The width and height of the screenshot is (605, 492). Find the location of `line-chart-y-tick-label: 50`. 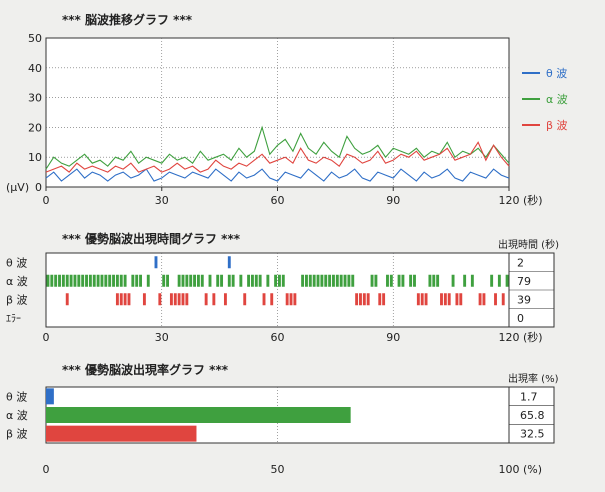

line-chart-y-tick-label: 50 is located at coordinates (35, 38).